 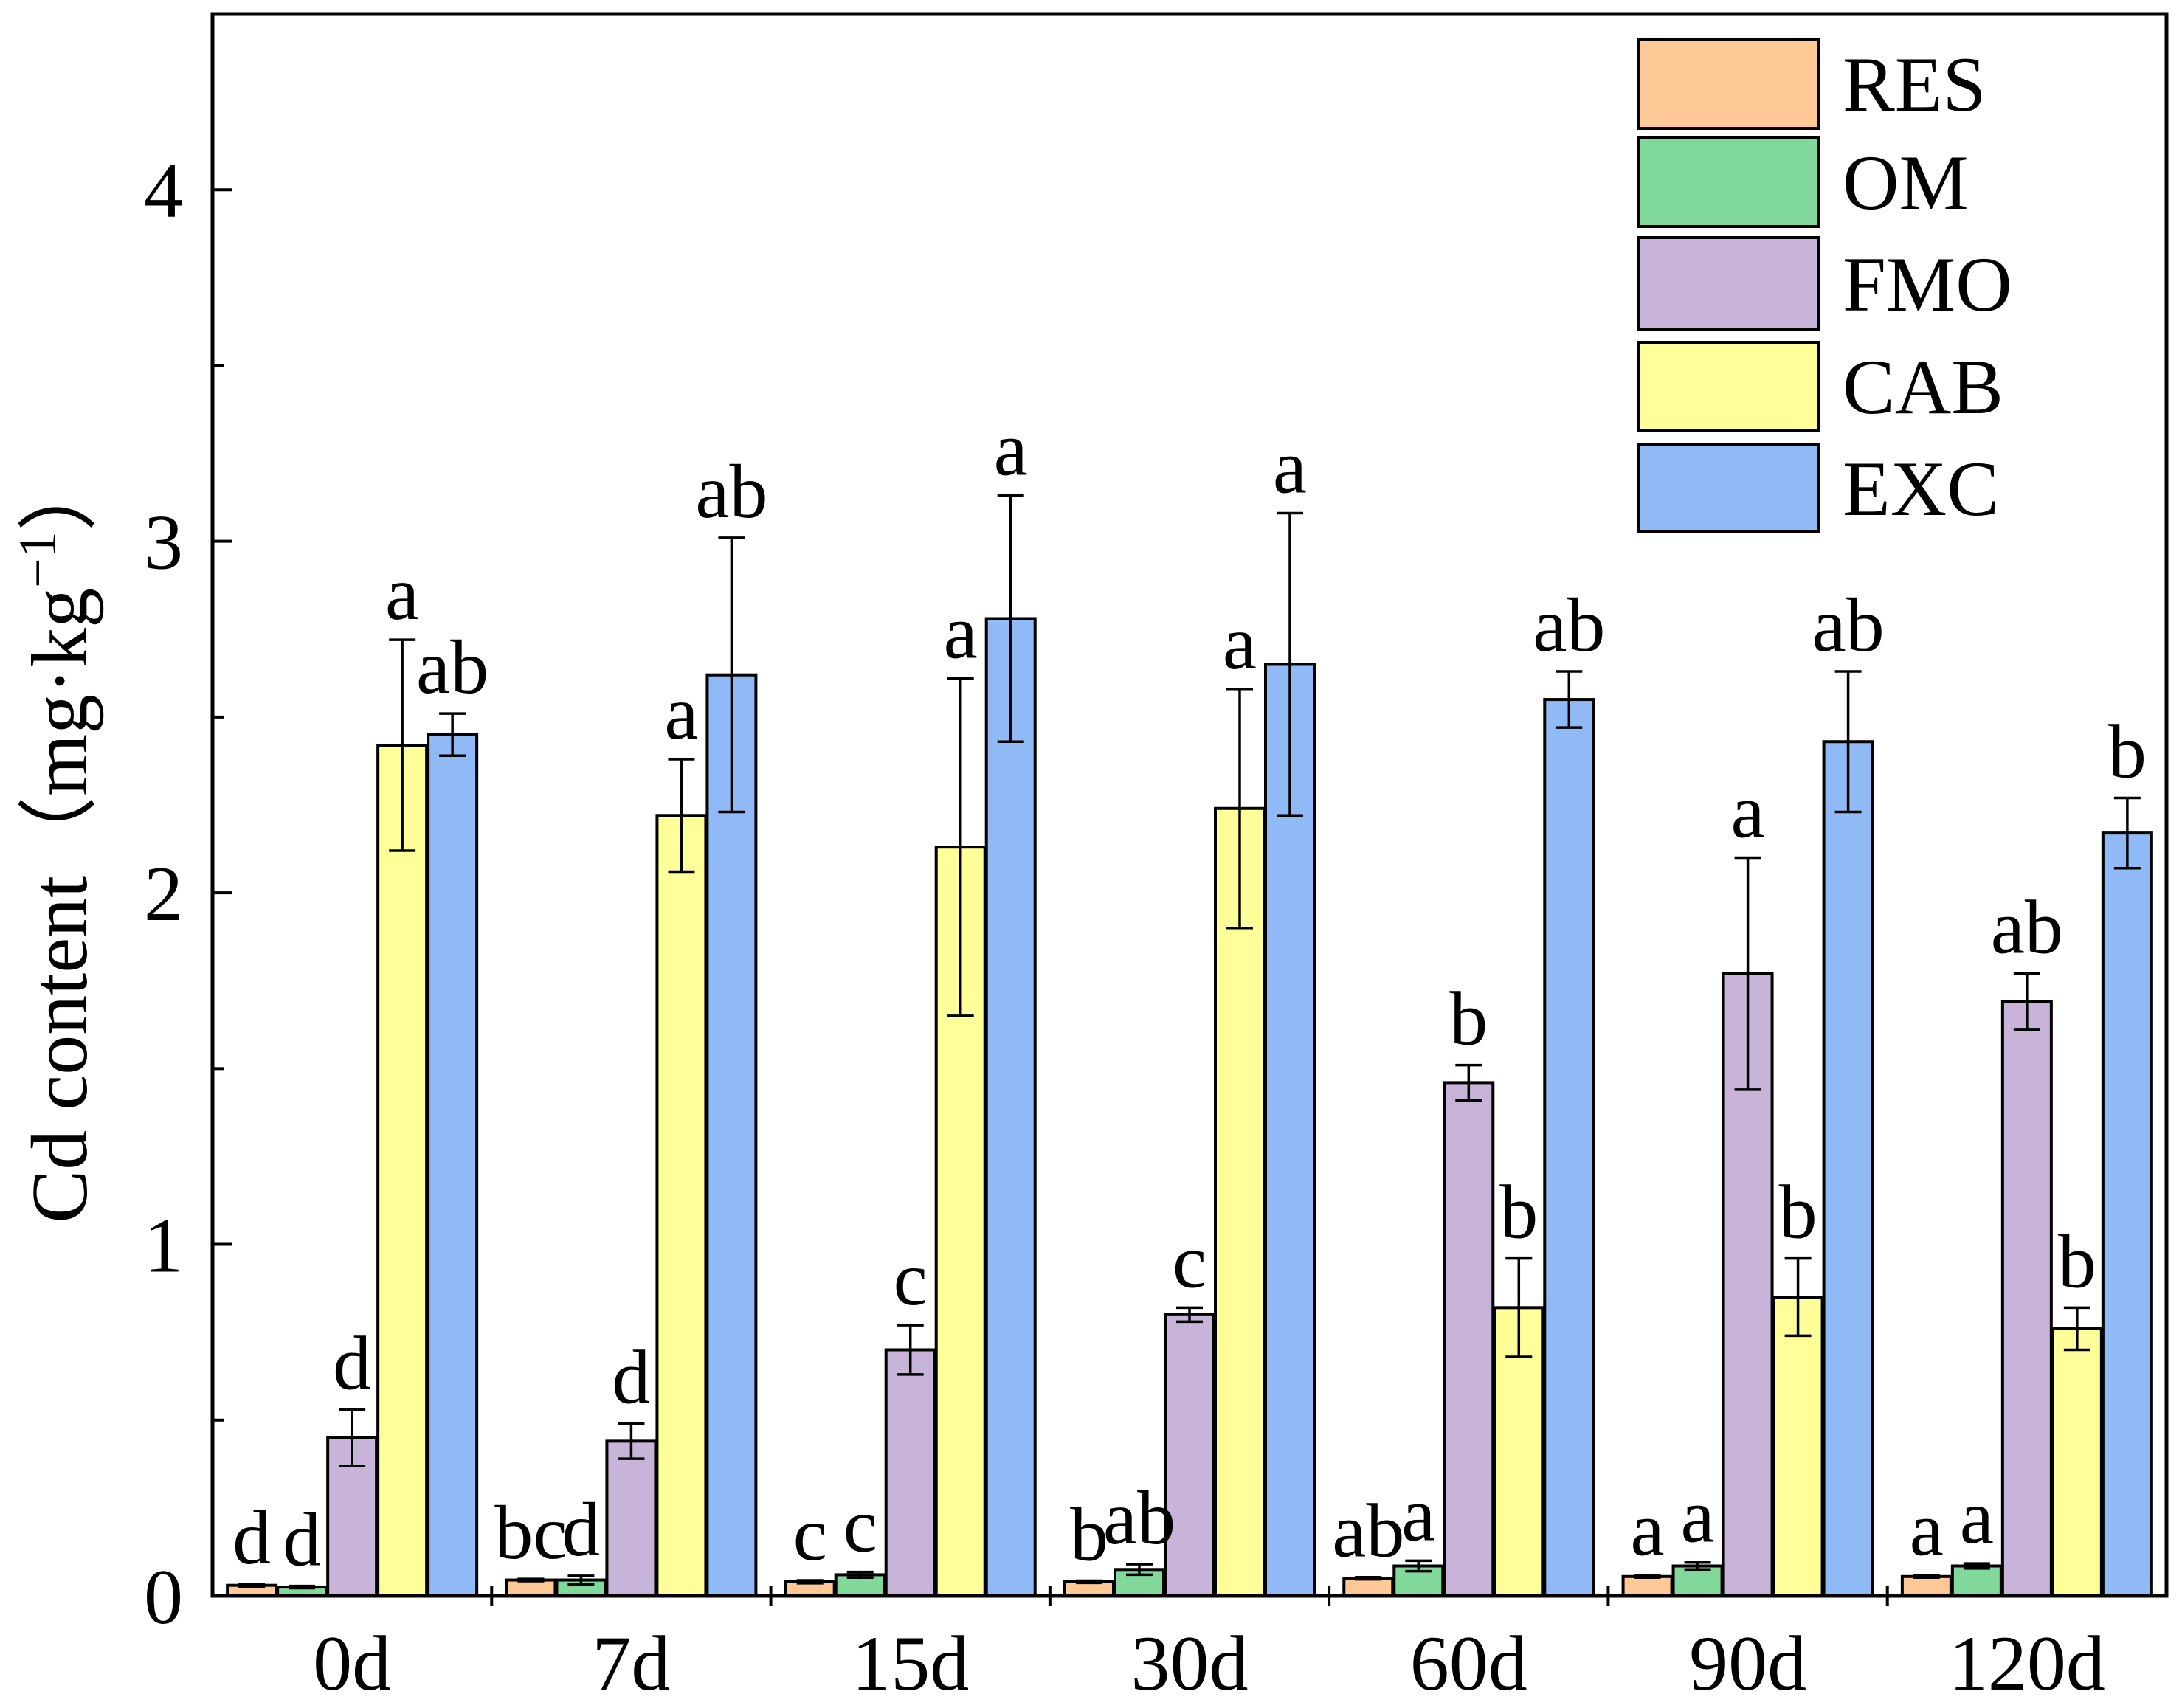 What do you see at coordinates (1518, 1212) in the screenshot?
I see `significance-label-cab-60d: b` at bounding box center [1518, 1212].